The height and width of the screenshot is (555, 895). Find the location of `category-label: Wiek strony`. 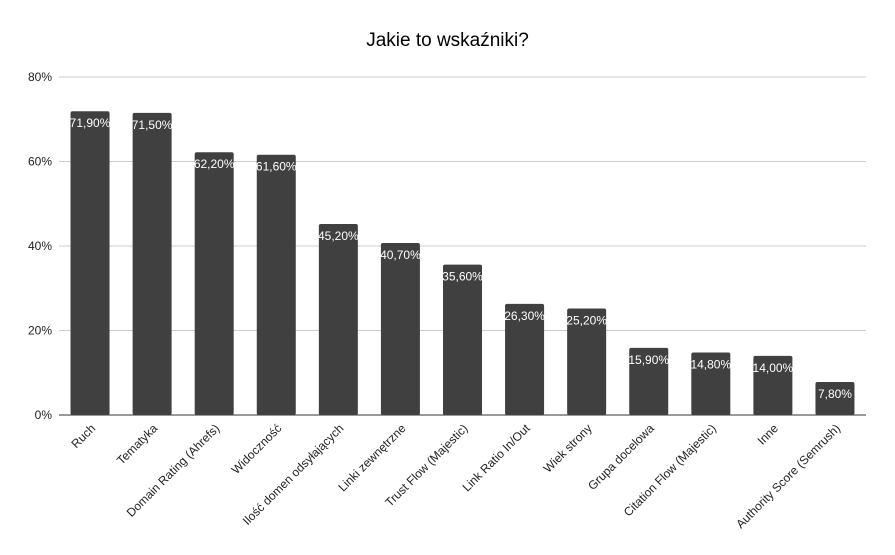

category-label: Wiek strony is located at coordinates (568, 448).